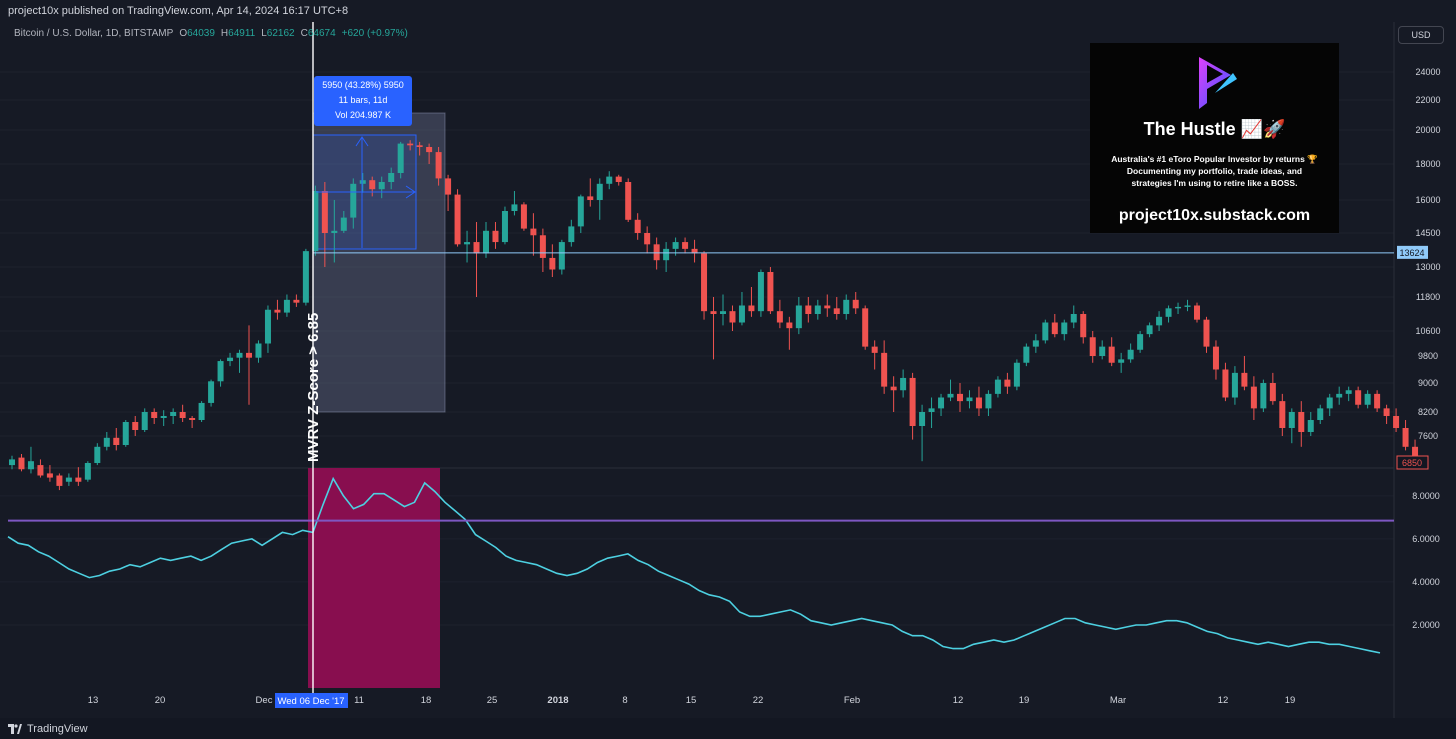  What do you see at coordinates (313, 387) in the screenshot?
I see `mvrv-annotation: MVRV Z-Score > 6.85` at bounding box center [313, 387].